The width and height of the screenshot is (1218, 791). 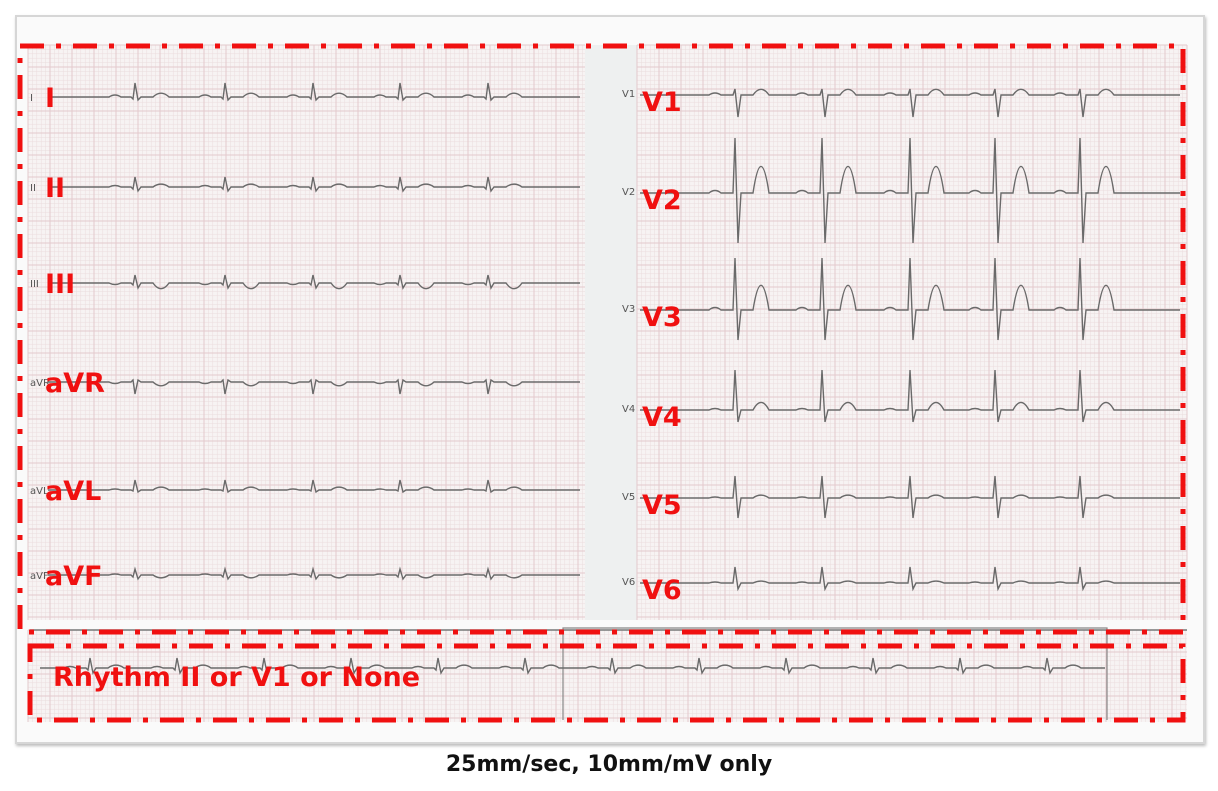 What do you see at coordinates (662, 417) in the screenshot?
I see `lead-label-V4: V4` at bounding box center [662, 417].